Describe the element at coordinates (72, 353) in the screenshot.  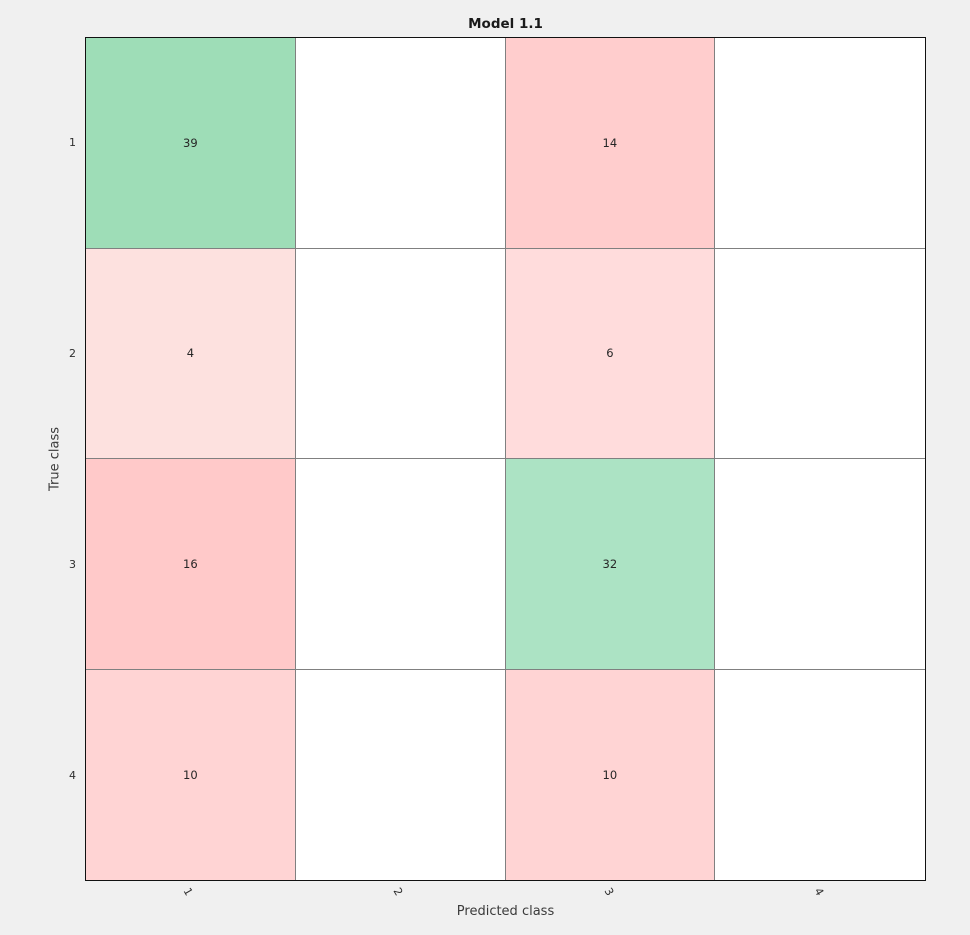
I see `y-tick-label-2: 2` at that location.